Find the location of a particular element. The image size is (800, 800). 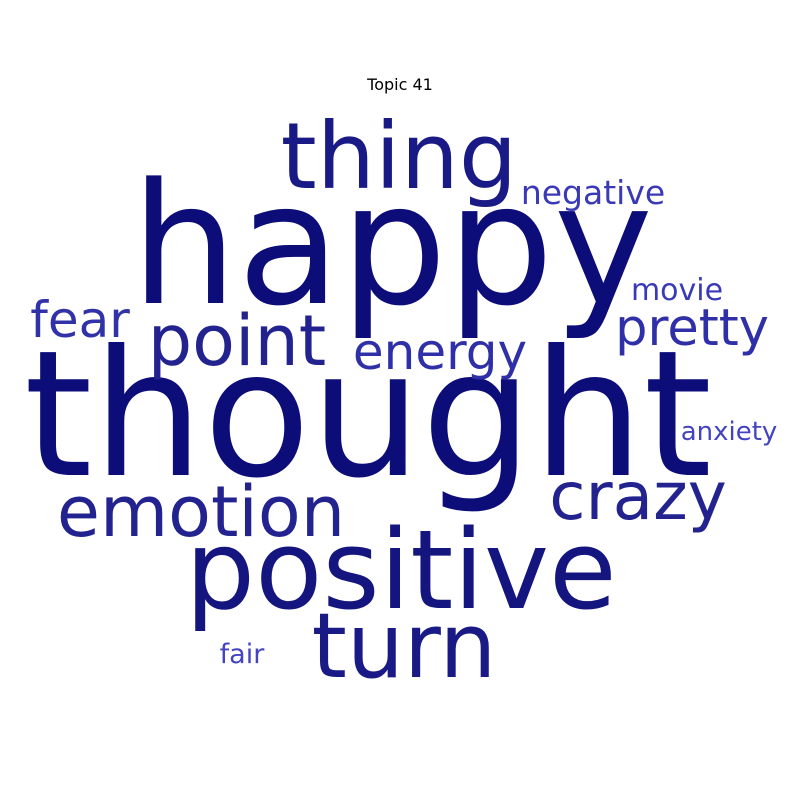

word-emotion: emotion is located at coordinates (201, 512).